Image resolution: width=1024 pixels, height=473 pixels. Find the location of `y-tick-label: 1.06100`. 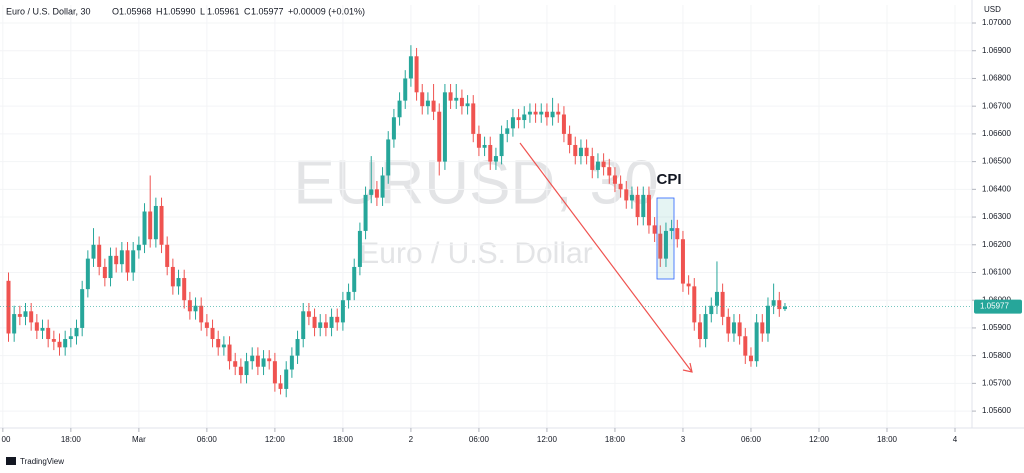

y-tick-label: 1.06100 is located at coordinates (996, 272).